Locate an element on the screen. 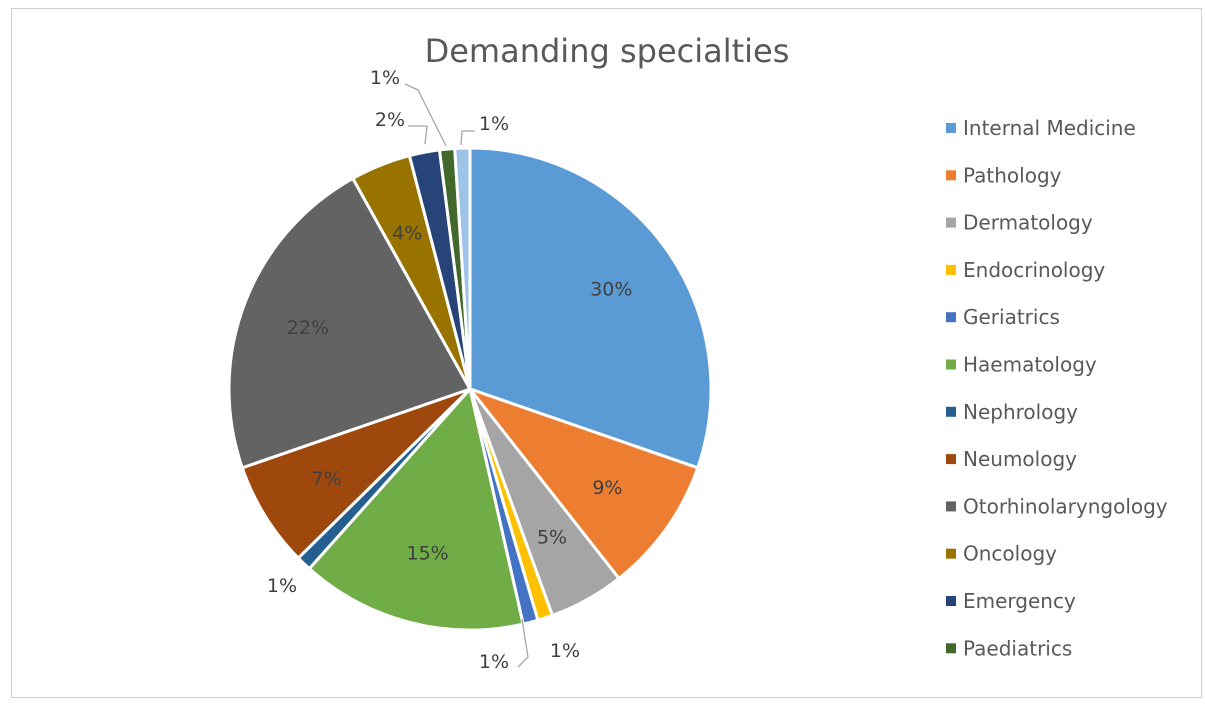 Image resolution: width=1205 pixels, height=705 pixels. legend-item: Geriatrics is located at coordinates (1003, 317).